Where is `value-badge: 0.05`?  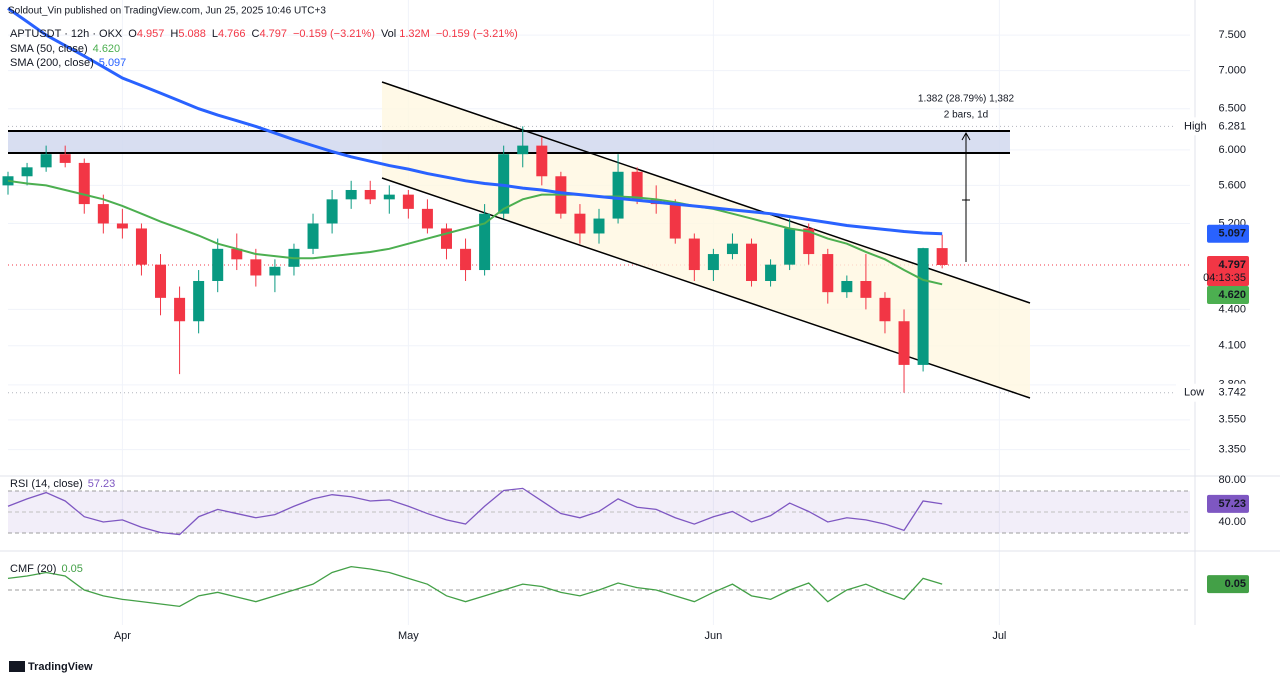
value-badge: 0.05 is located at coordinates (1235, 584).